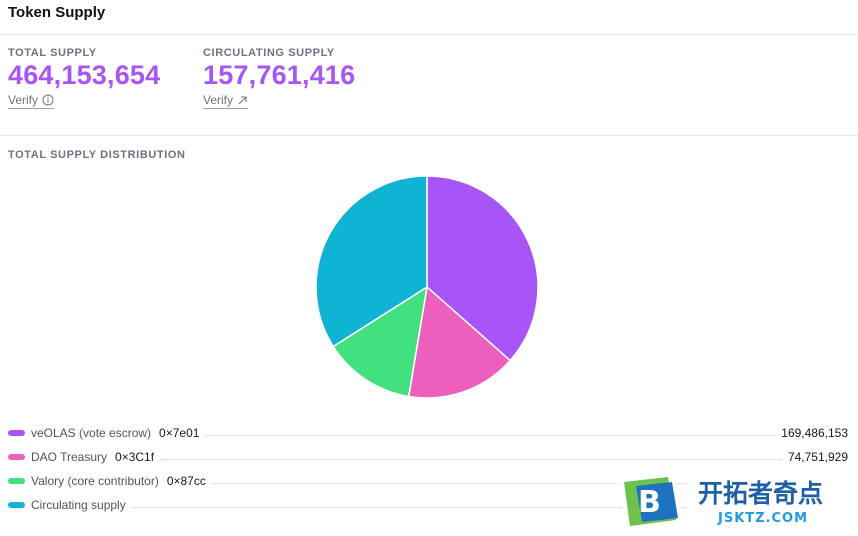  I want to click on legend-label: DAO Treasury, so click(69, 457).